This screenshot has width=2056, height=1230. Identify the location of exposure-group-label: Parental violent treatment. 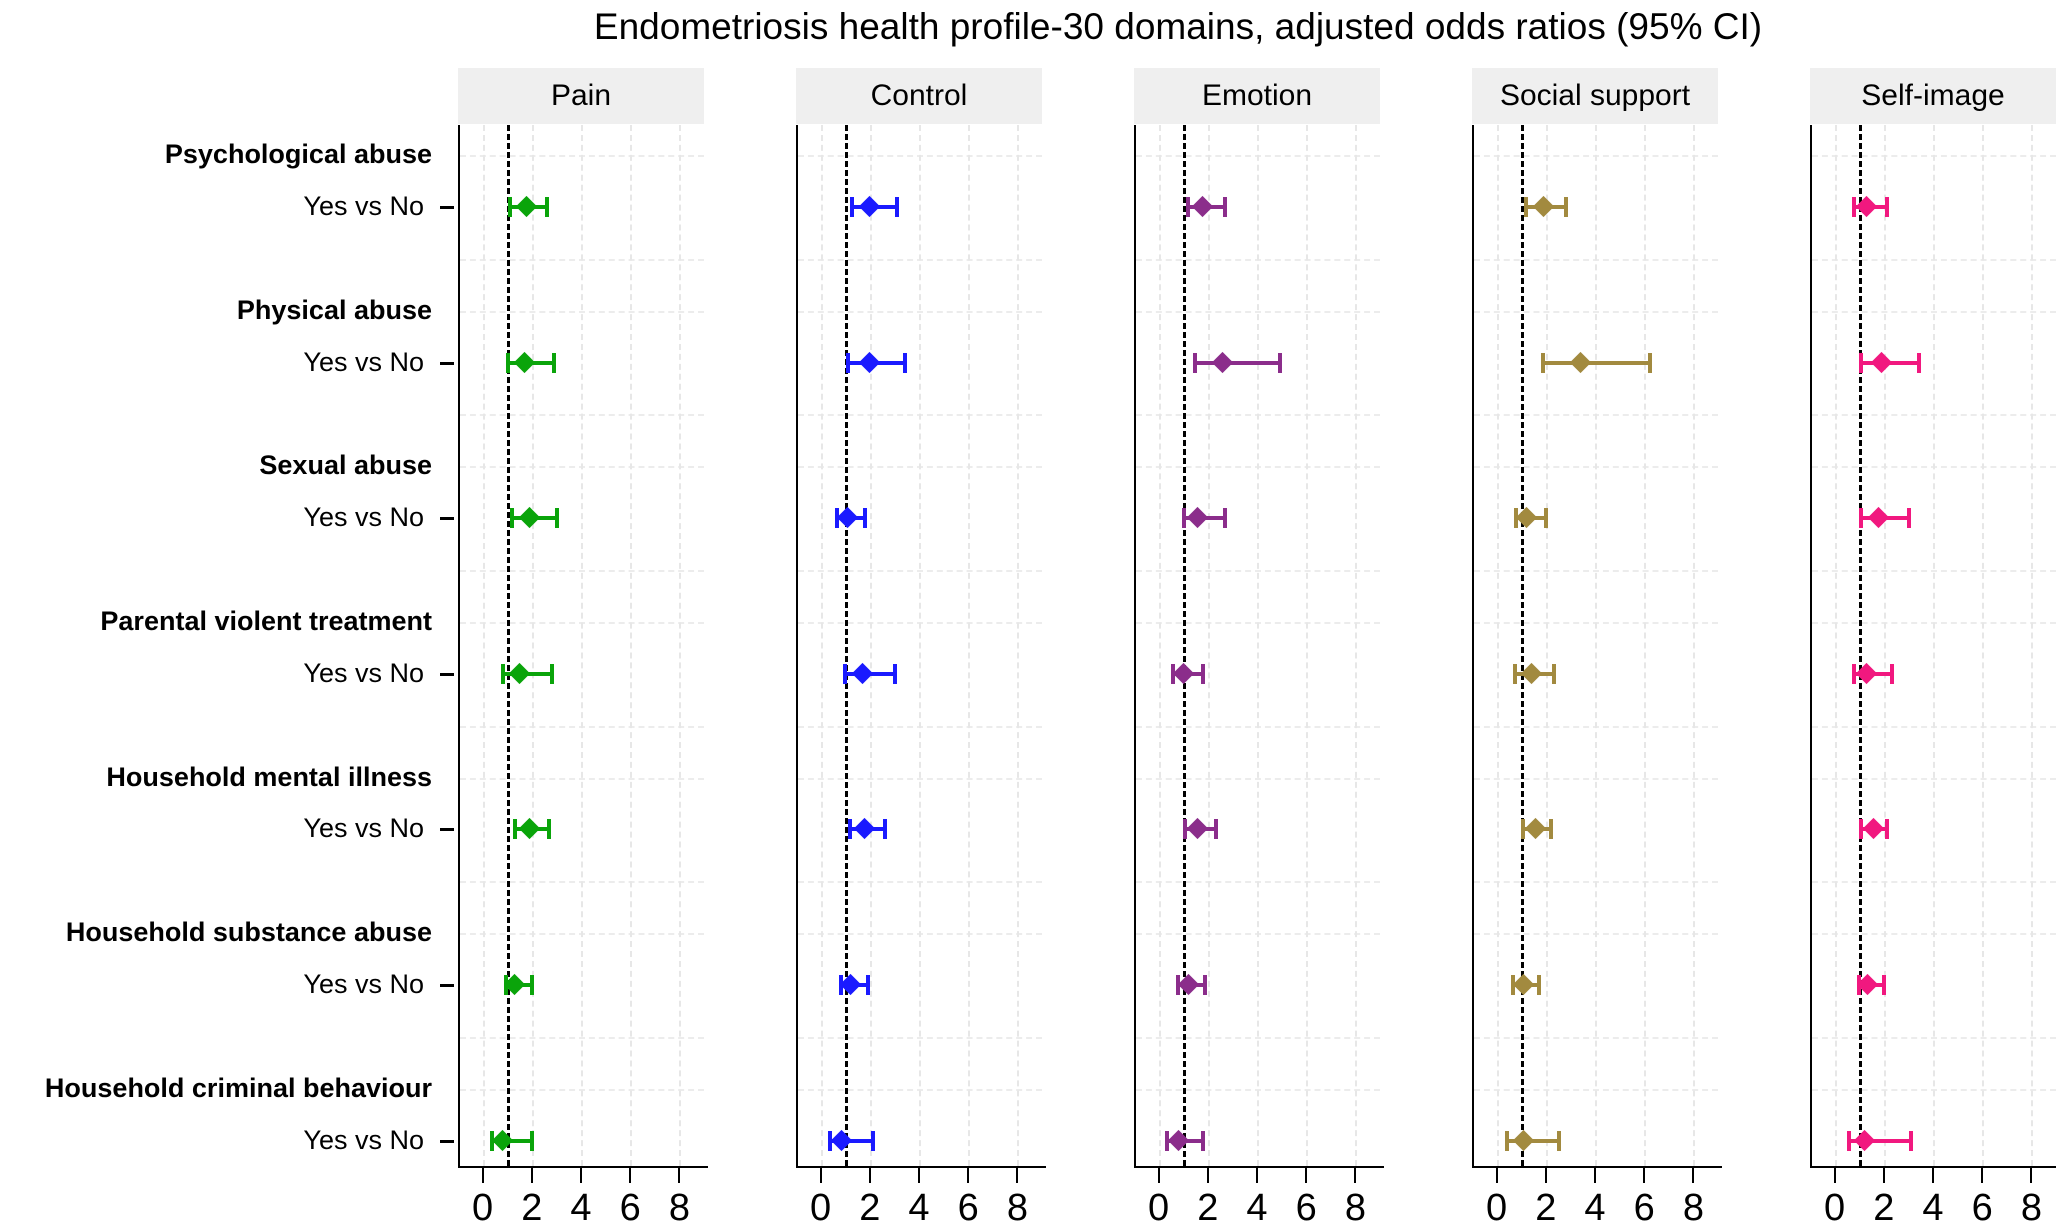
(266, 620).